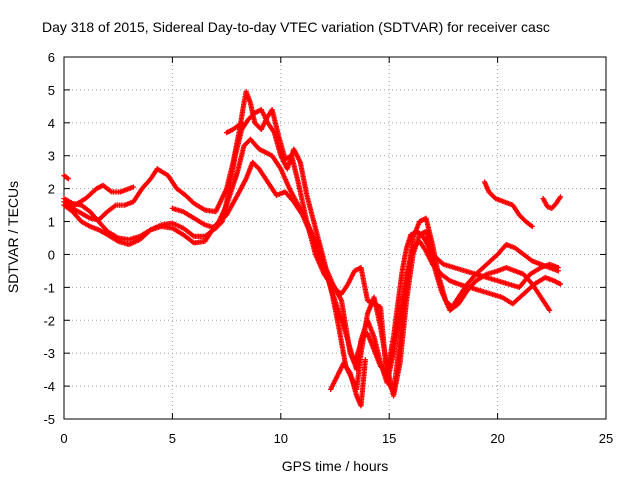 The image size is (640, 480). I want to click on y-tick-label: 4, so click(51, 123).